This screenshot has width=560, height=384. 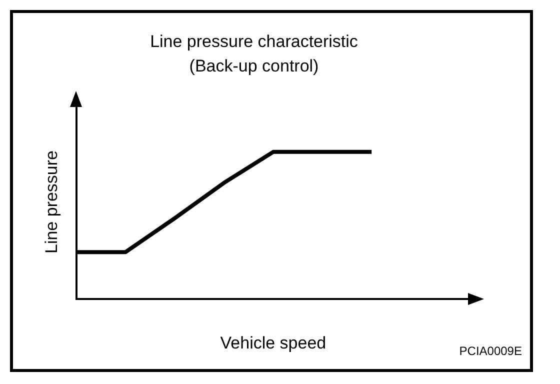 What do you see at coordinates (254, 66) in the screenshot?
I see `chart-subtitle: (Back-up control)` at bounding box center [254, 66].